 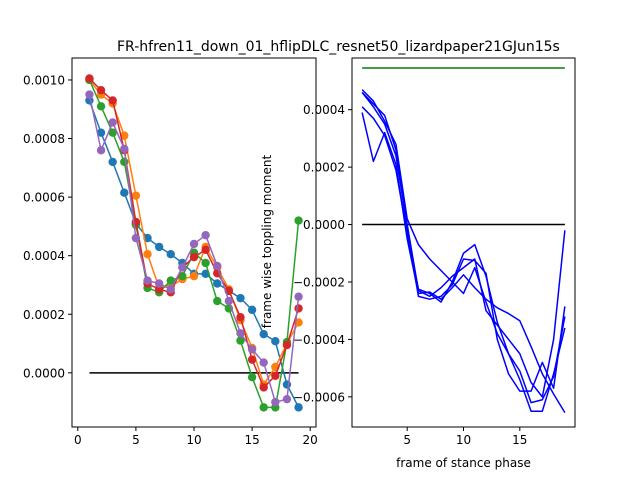 I want to click on left-x-tick-label: 15, so click(x=251, y=440).